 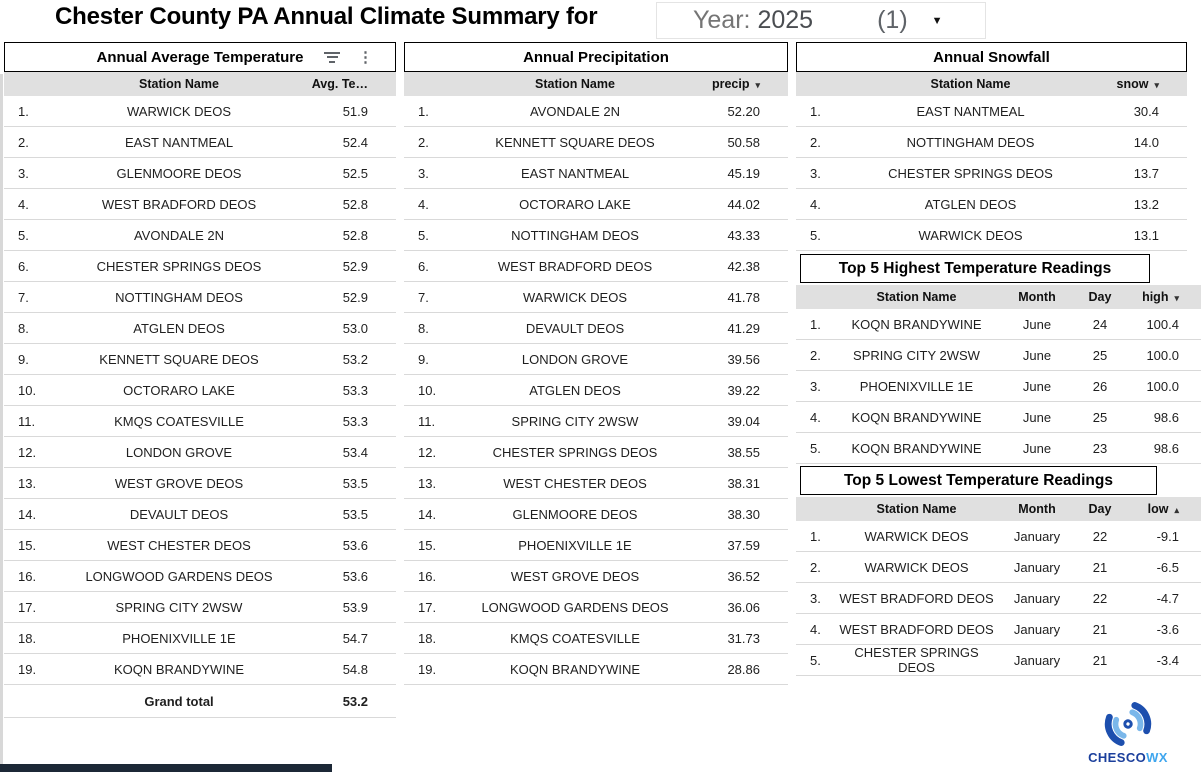 What do you see at coordinates (200, 57) in the screenshot?
I see `avg-temperature-title: Annual Average Temperature ⋮` at bounding box center [200, 57].